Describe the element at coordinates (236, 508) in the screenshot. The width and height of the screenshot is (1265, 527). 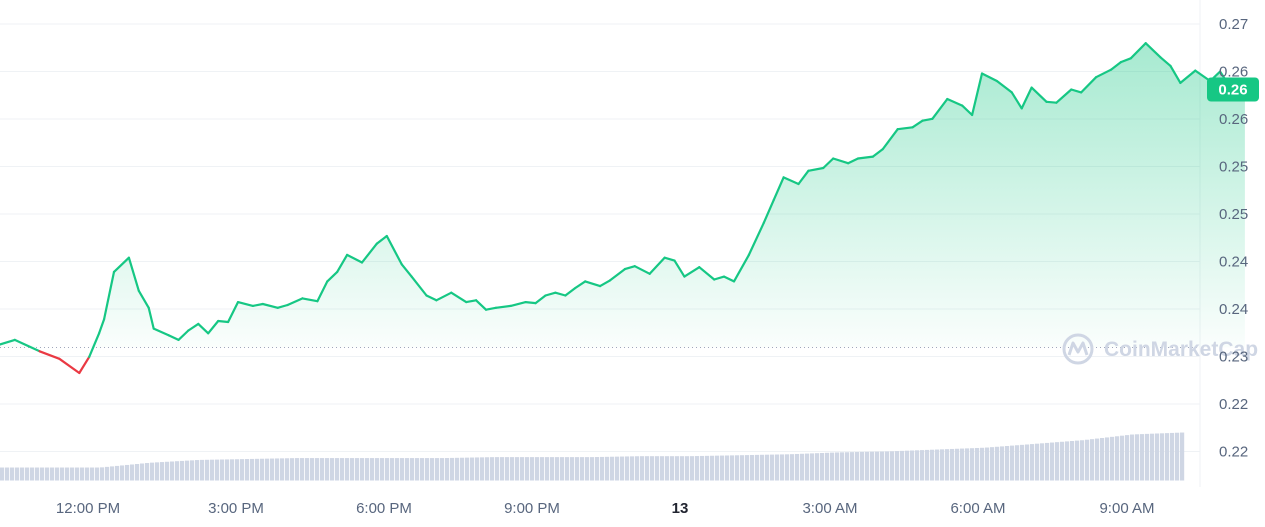
I see `x-tick-label: 3:00 PM` at that location.